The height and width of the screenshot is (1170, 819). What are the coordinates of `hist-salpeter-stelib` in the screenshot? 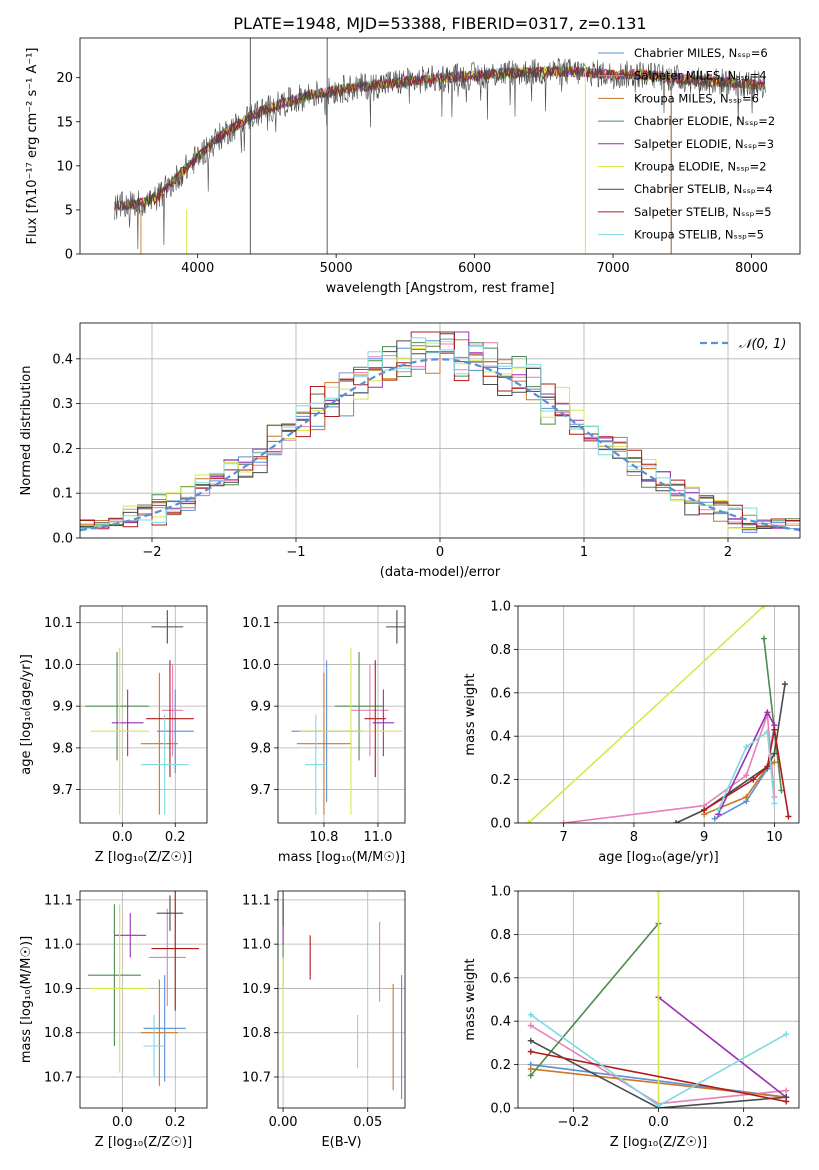 It's located at (440, 430).